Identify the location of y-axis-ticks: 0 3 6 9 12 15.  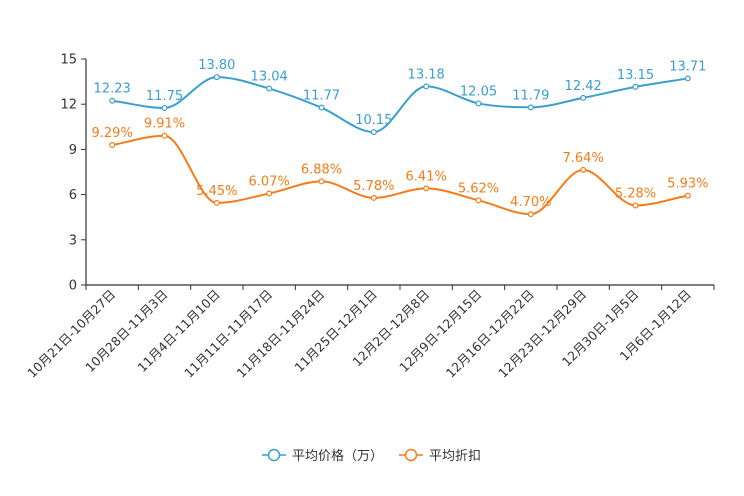
(73, 173).